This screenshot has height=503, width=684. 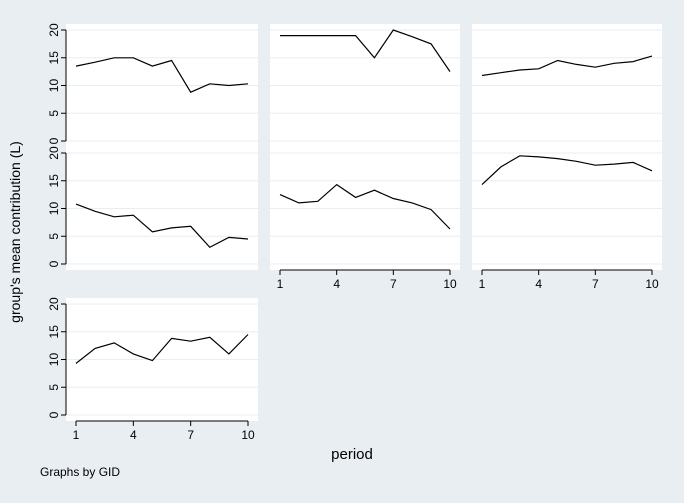 What do you see at coordinates (567, 219) in the screenshot?
I see `panel-6: 1 4 7 10` at bounding box center [567, 219].